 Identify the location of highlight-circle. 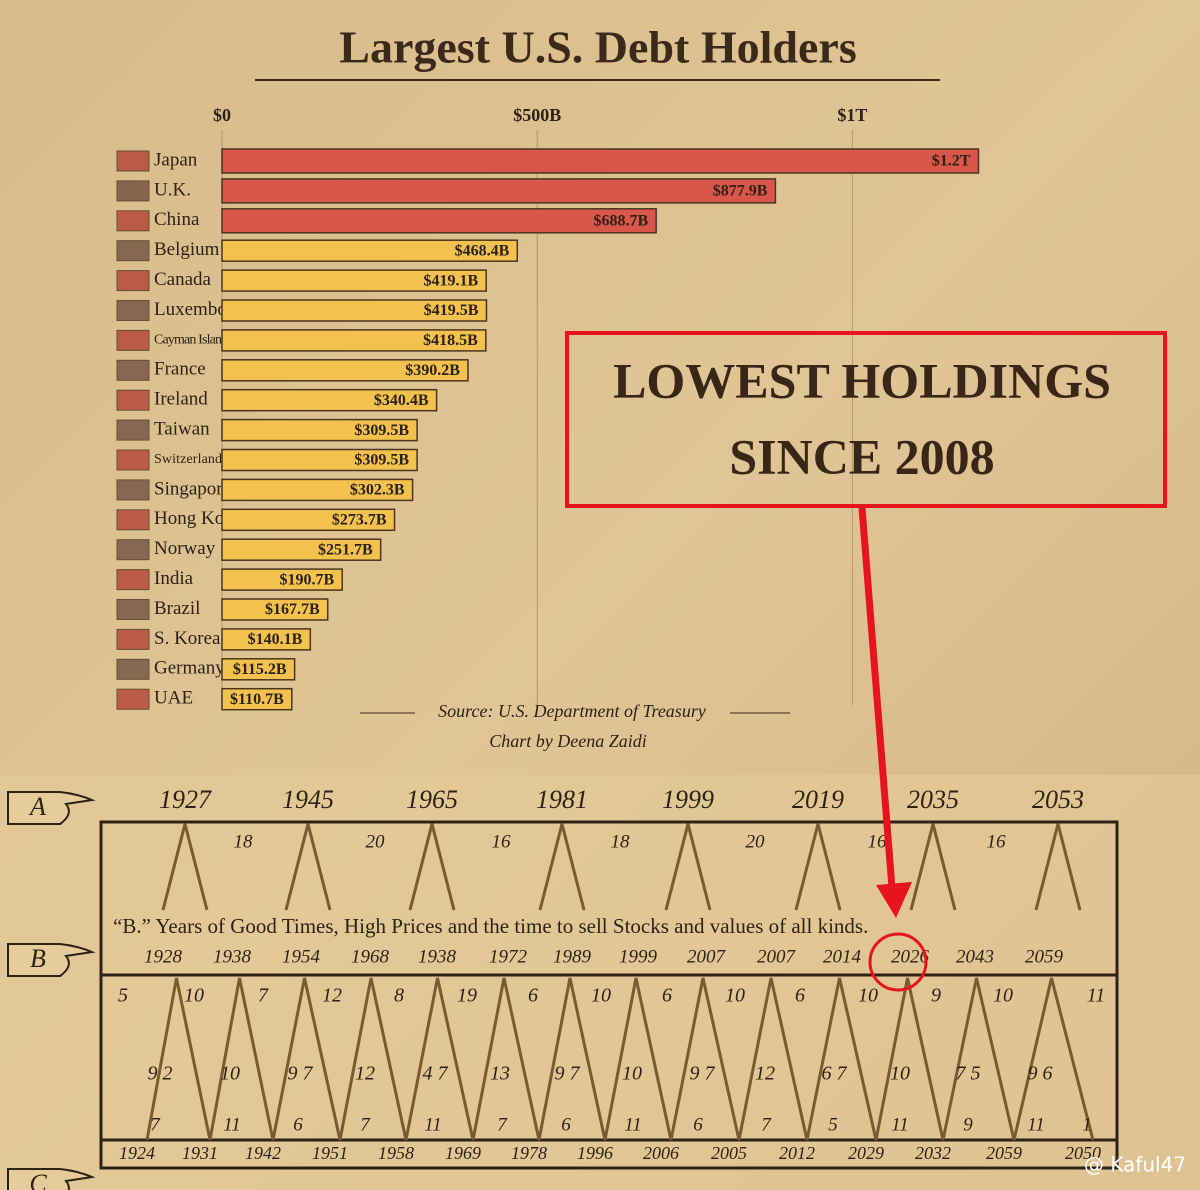
(898, 962).